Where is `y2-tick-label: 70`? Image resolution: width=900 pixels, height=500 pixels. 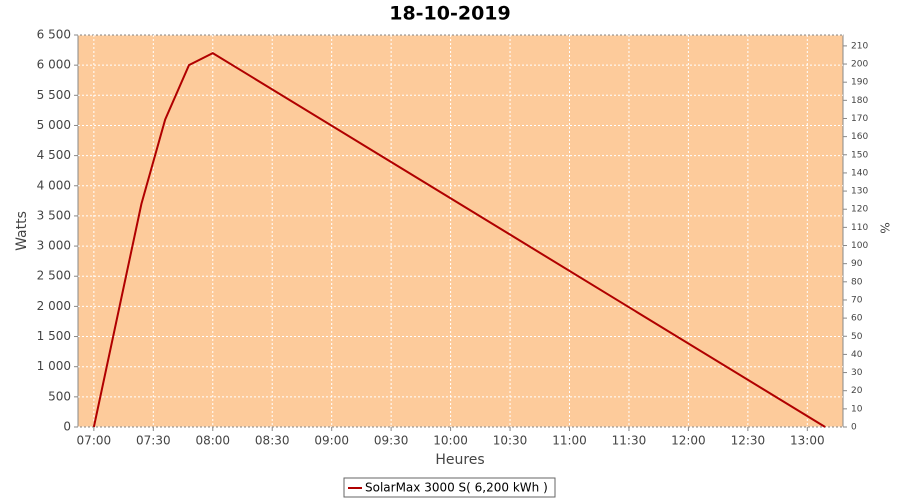
y2-tick-label: 70 is located at coordinates (857, 300).